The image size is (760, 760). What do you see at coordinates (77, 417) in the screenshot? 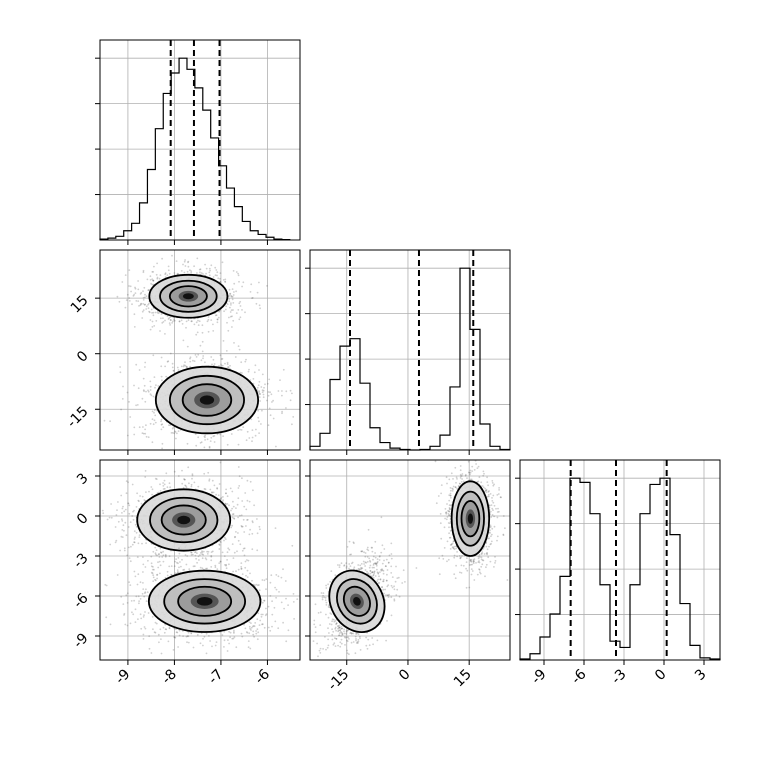
I see `y-tick-label: -15` at bounding box center [77, 417].